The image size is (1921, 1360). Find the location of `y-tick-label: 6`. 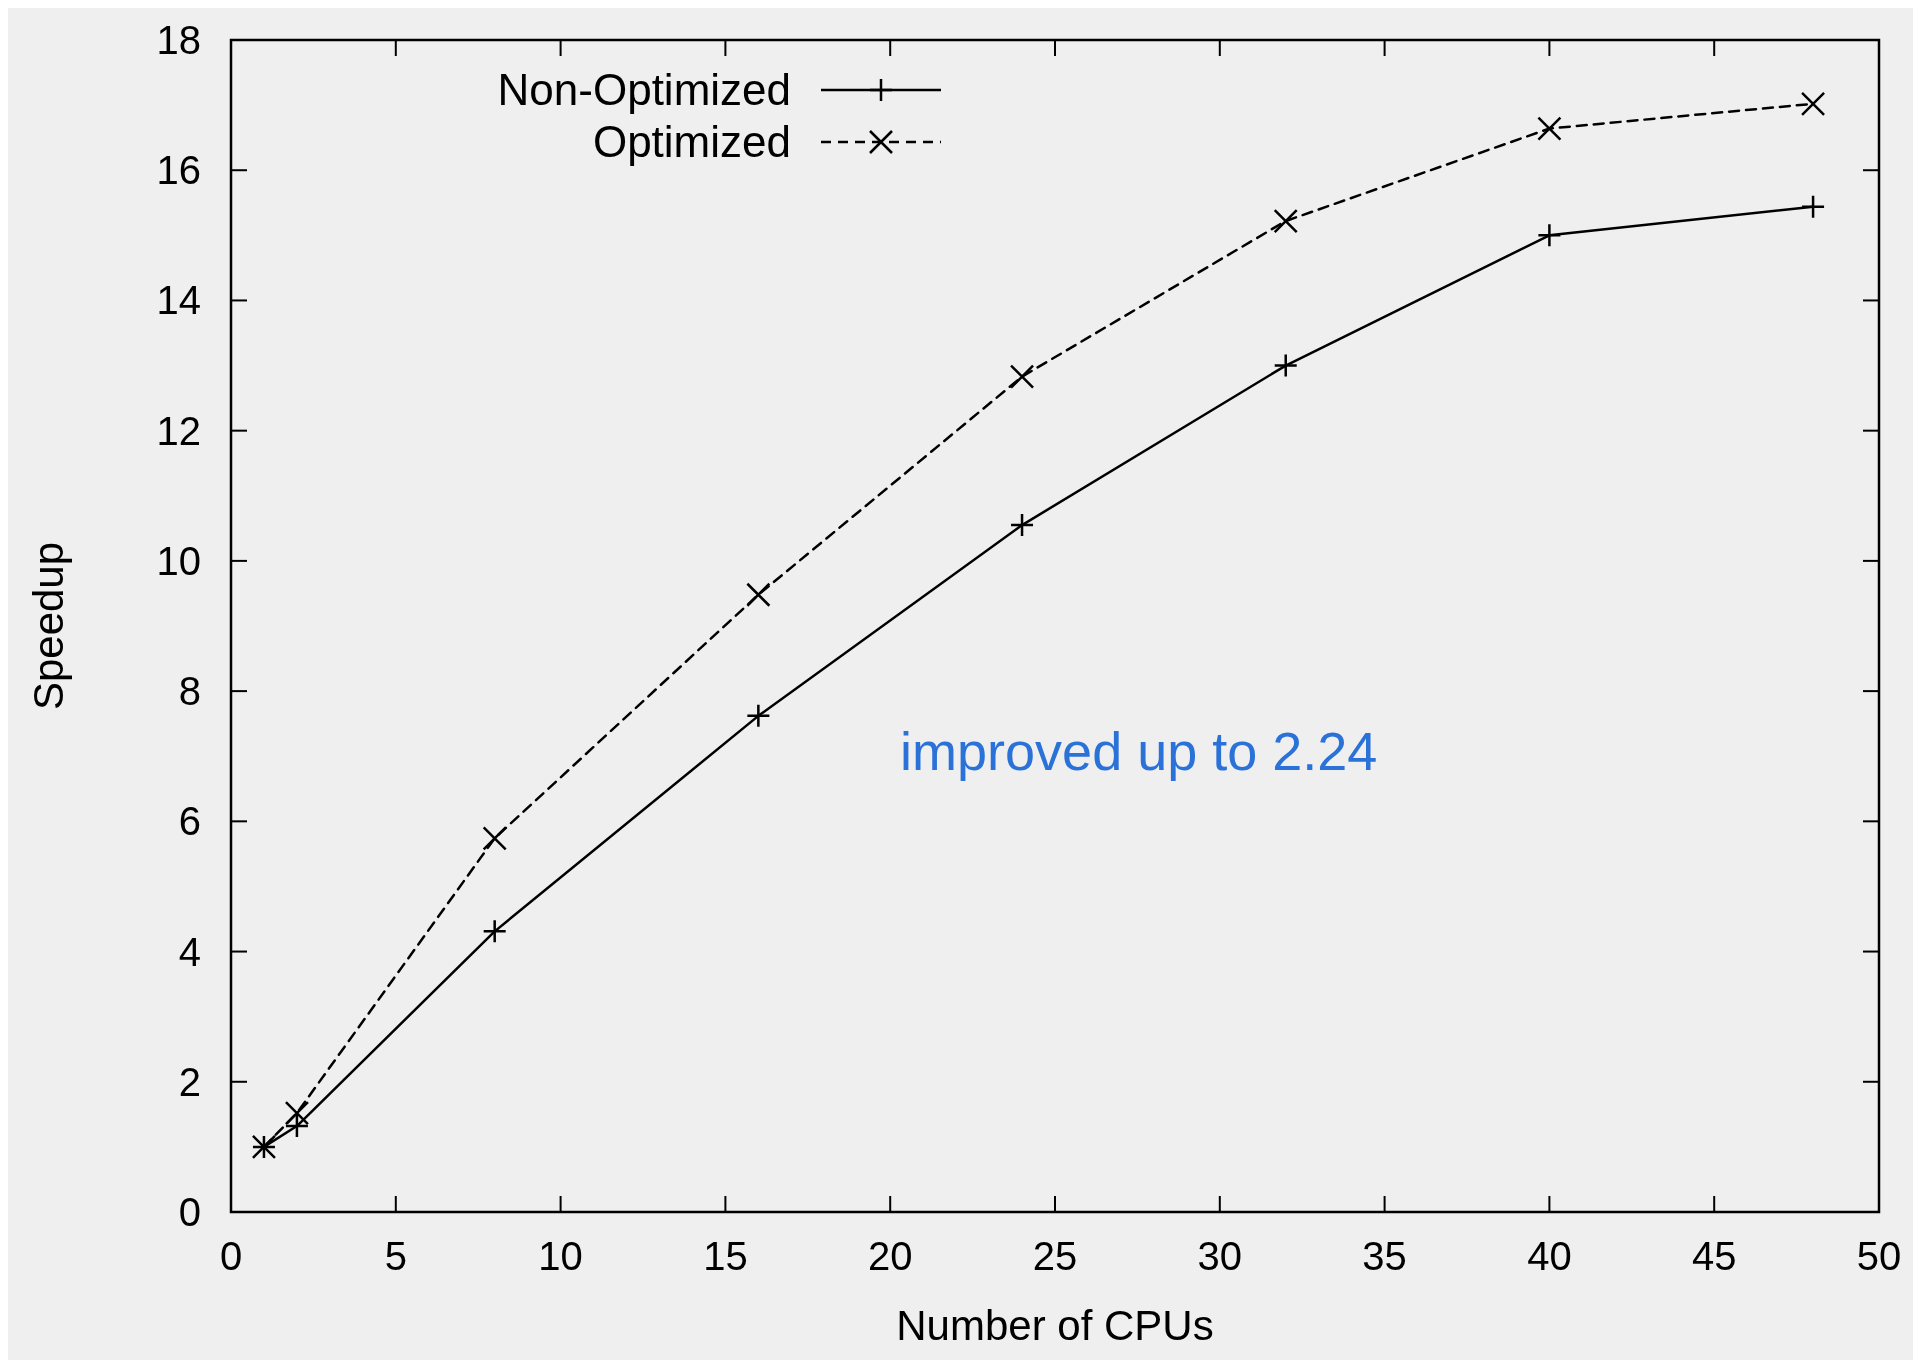

y-tick-label: 6 is located at coordinates (189, 821).